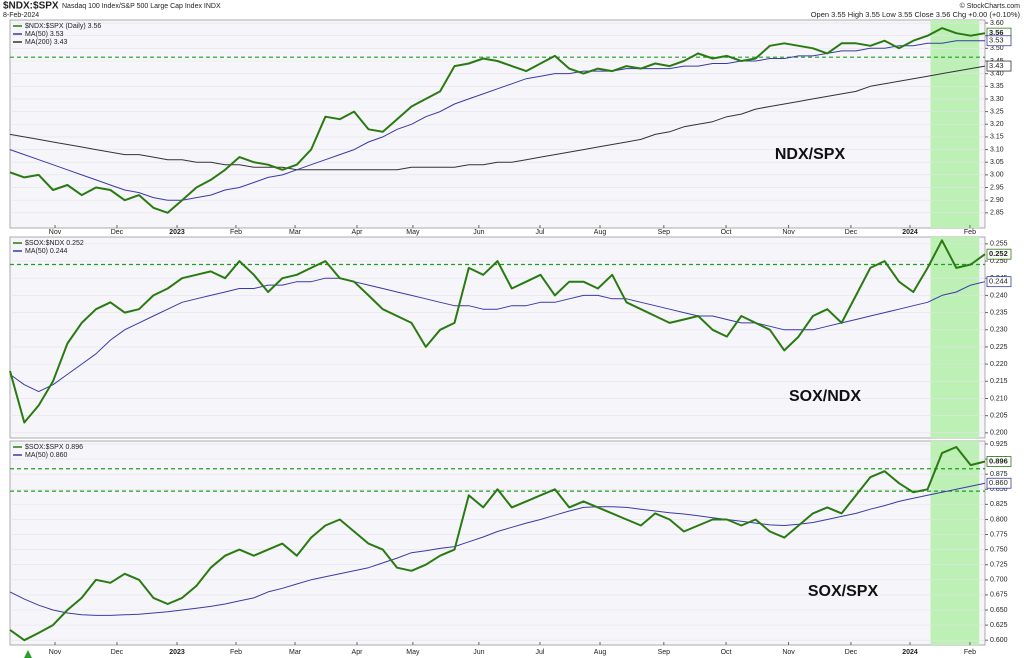  I want to click on y-tick-label: 0.875, so click(999, 474).